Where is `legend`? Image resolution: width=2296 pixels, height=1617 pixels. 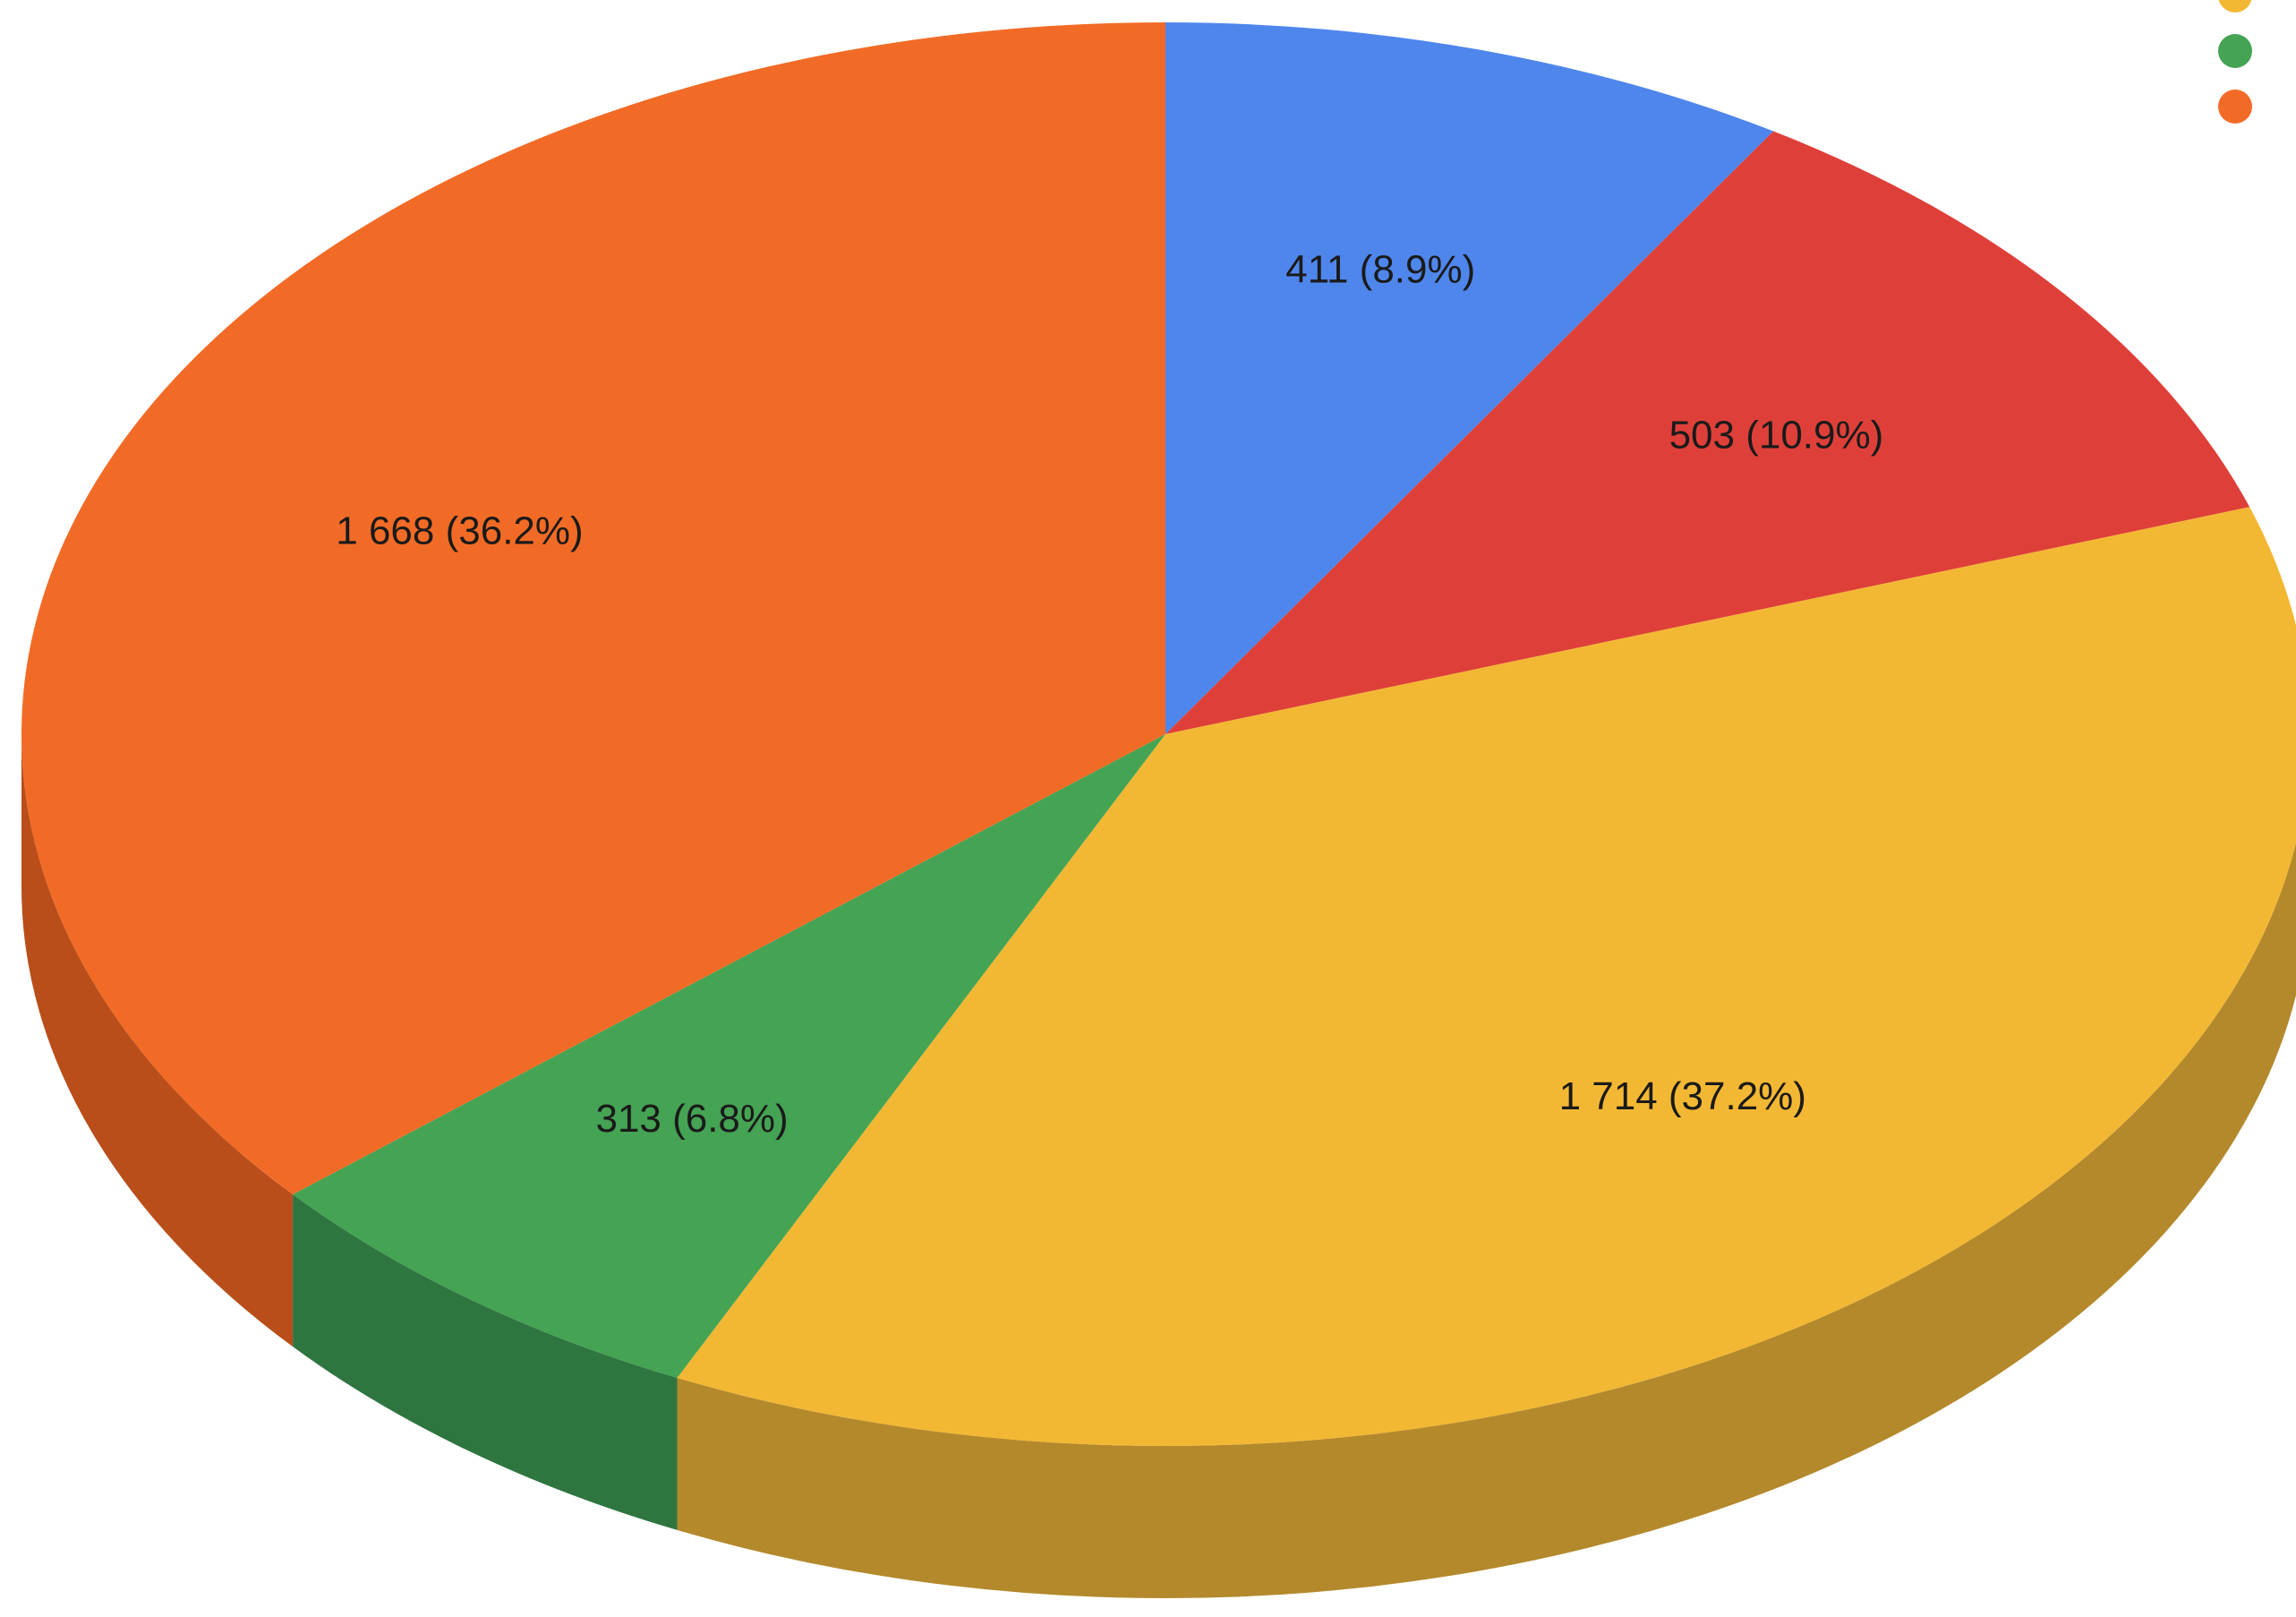 legend is located at coordinates (2235, 62).